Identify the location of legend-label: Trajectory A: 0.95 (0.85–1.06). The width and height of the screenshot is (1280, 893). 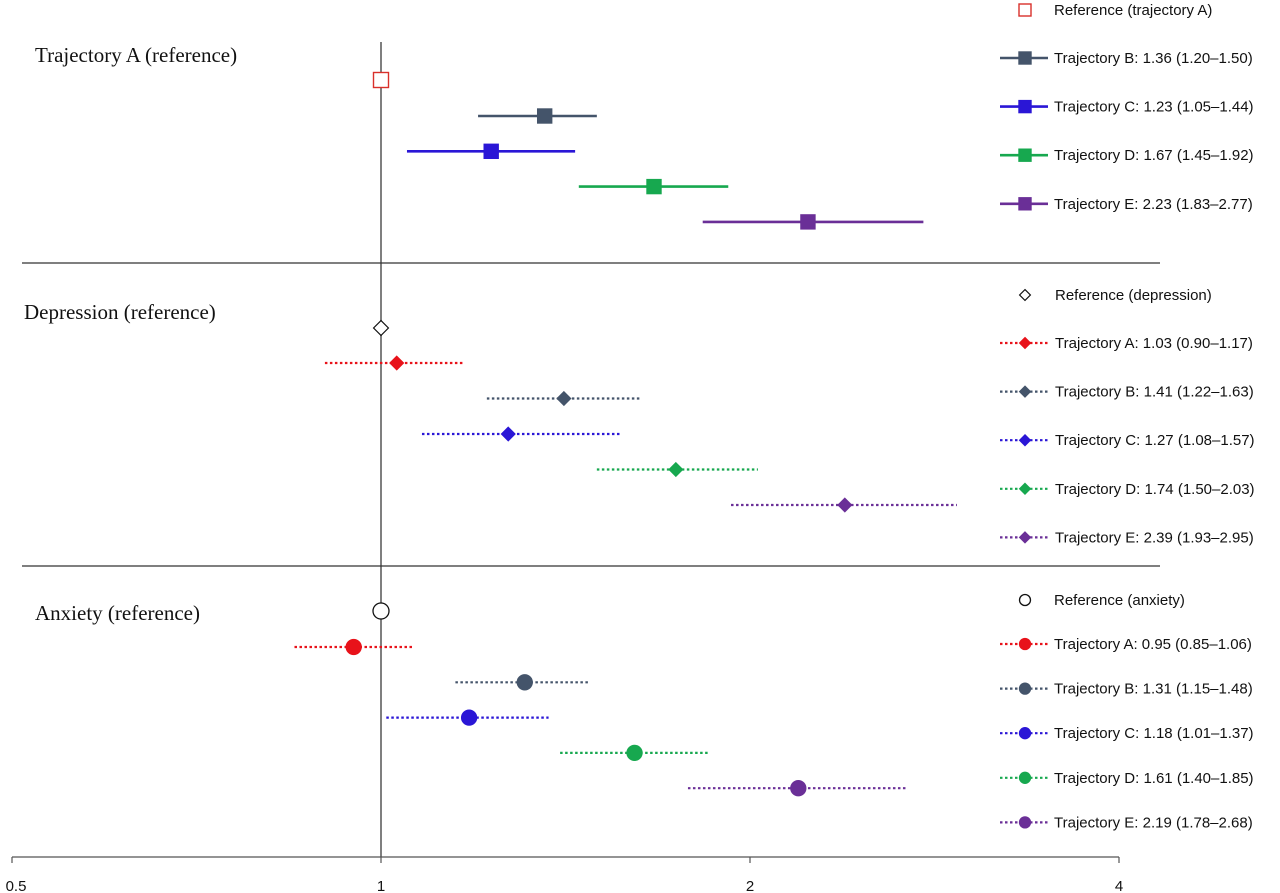
(1153, 644).